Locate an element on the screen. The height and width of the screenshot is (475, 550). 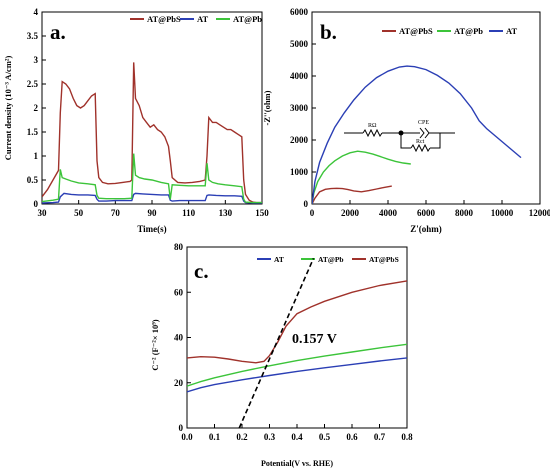
x-axis-label: Potential(V vs. RHE) is located at coordinates (297, 463).